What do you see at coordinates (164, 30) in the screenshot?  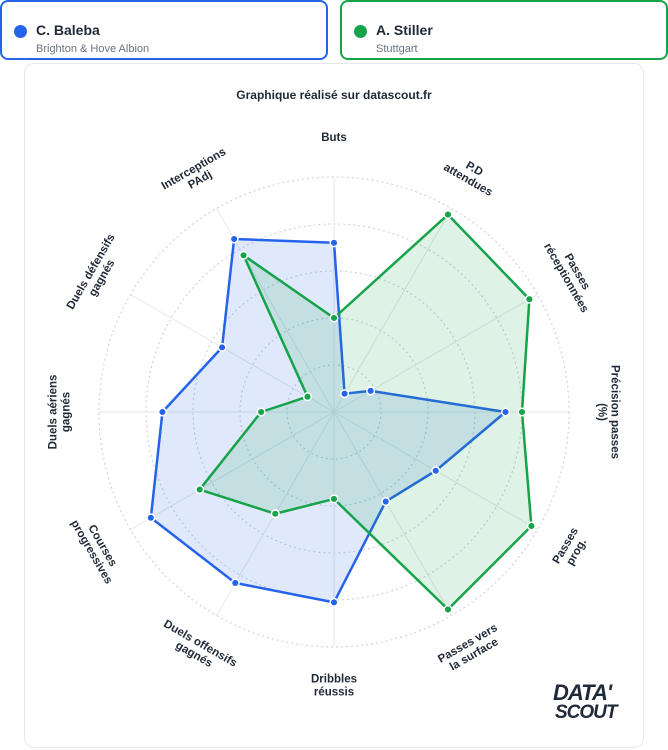 I see `player-card-baleba: C. Baleba Brighton & Hove Albion` at bounding box center [164, 30].